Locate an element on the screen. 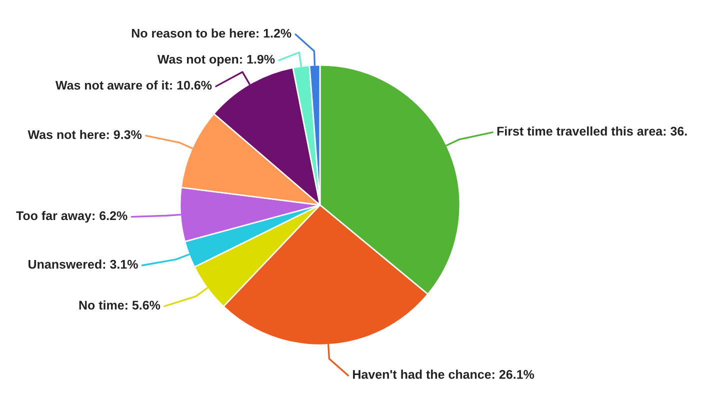  slice-label: Was not here: 9.3% is located at coordinates (85, 135).